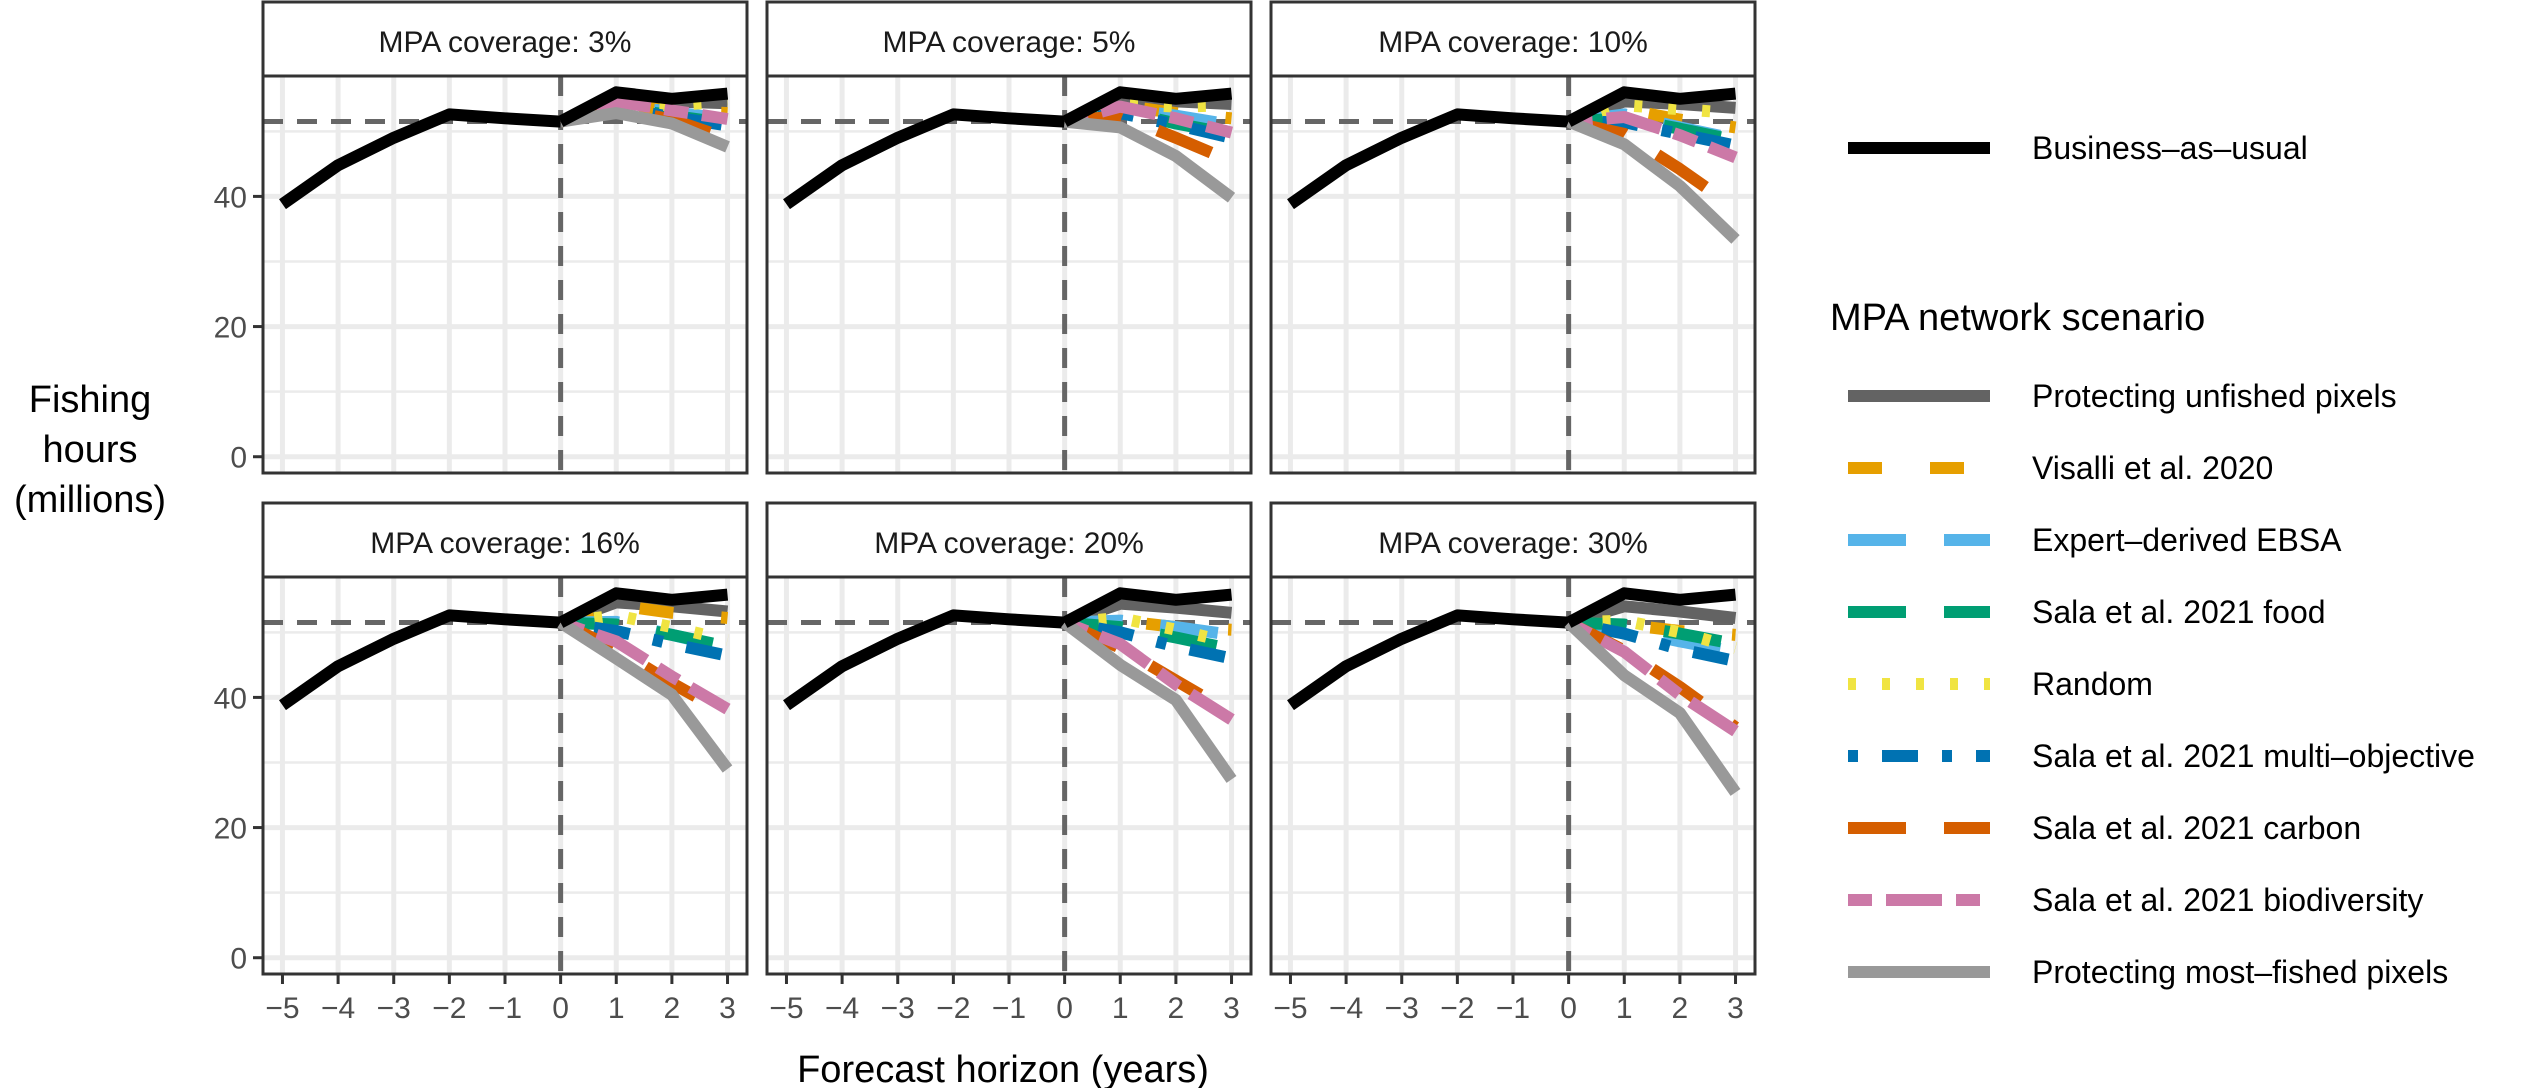 The image size is (2528, 1088). I want to click on legend-label: Business–as–usual, so click(2170, 148).